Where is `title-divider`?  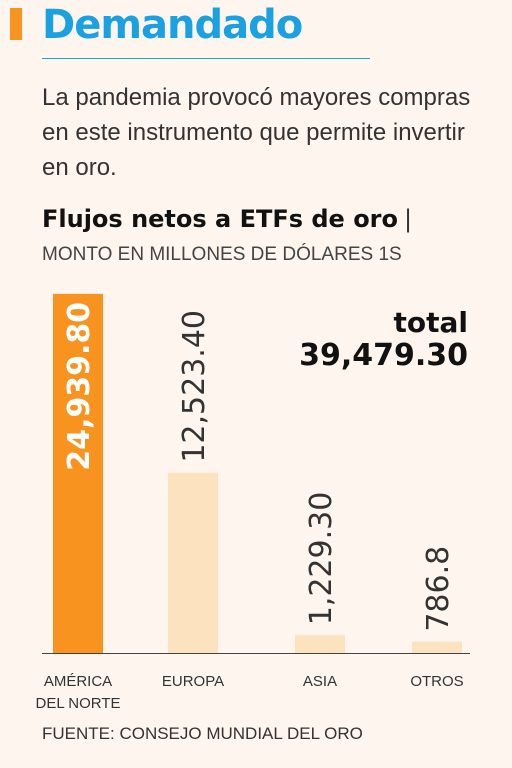
title-divider is located at coordinates (206, 58).